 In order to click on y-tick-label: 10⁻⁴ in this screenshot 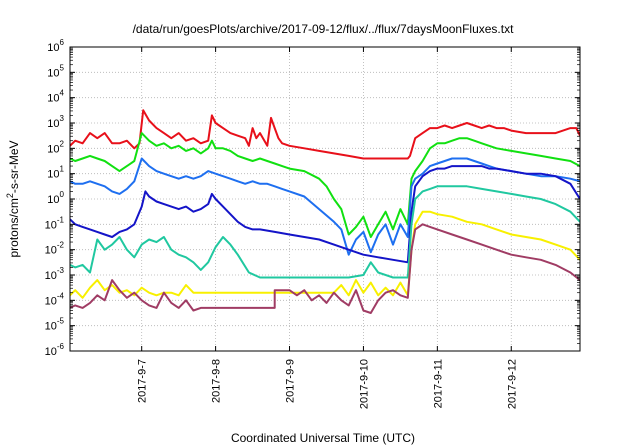, I will do `click(55, 299)`.